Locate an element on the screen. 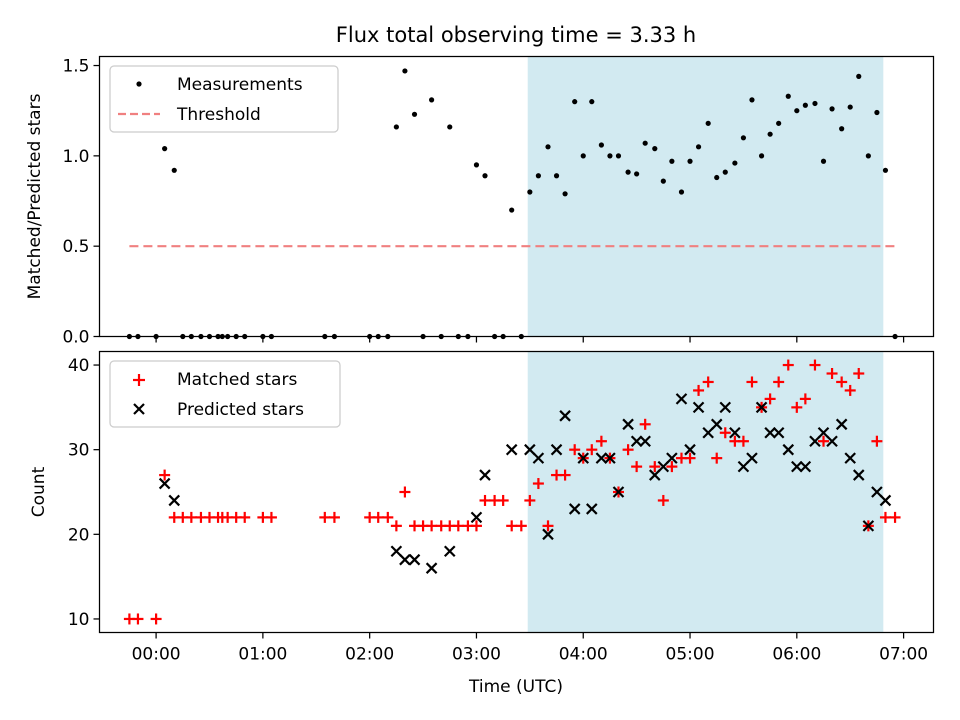 This screenshot has height=720, width=960. bottom-y-tick-label: 30 is located at coordinates (79, 451).